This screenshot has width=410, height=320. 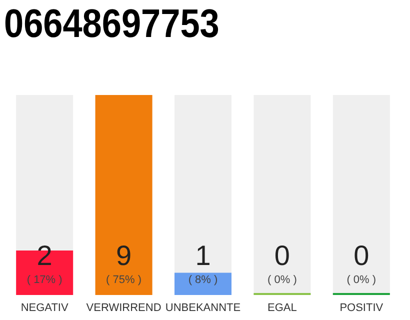 What do you see at coordinates (124, 255) in the screenshot?
I see `data-label: 9` at bounding box center [124, 255].